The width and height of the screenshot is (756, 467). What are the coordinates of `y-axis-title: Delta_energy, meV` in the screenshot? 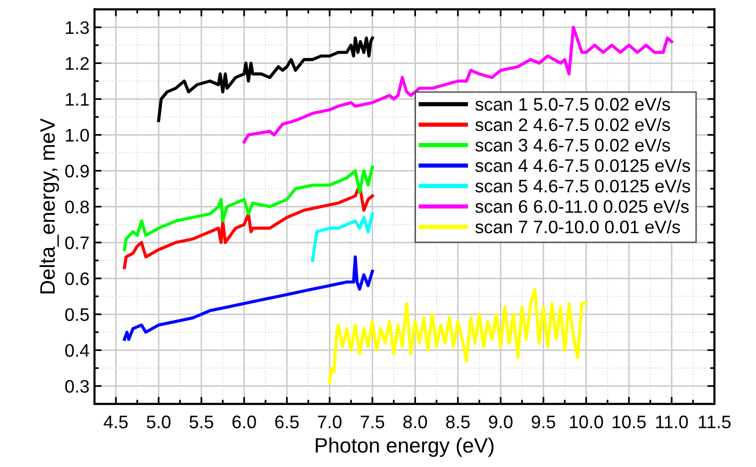 It's located at (49, 206).